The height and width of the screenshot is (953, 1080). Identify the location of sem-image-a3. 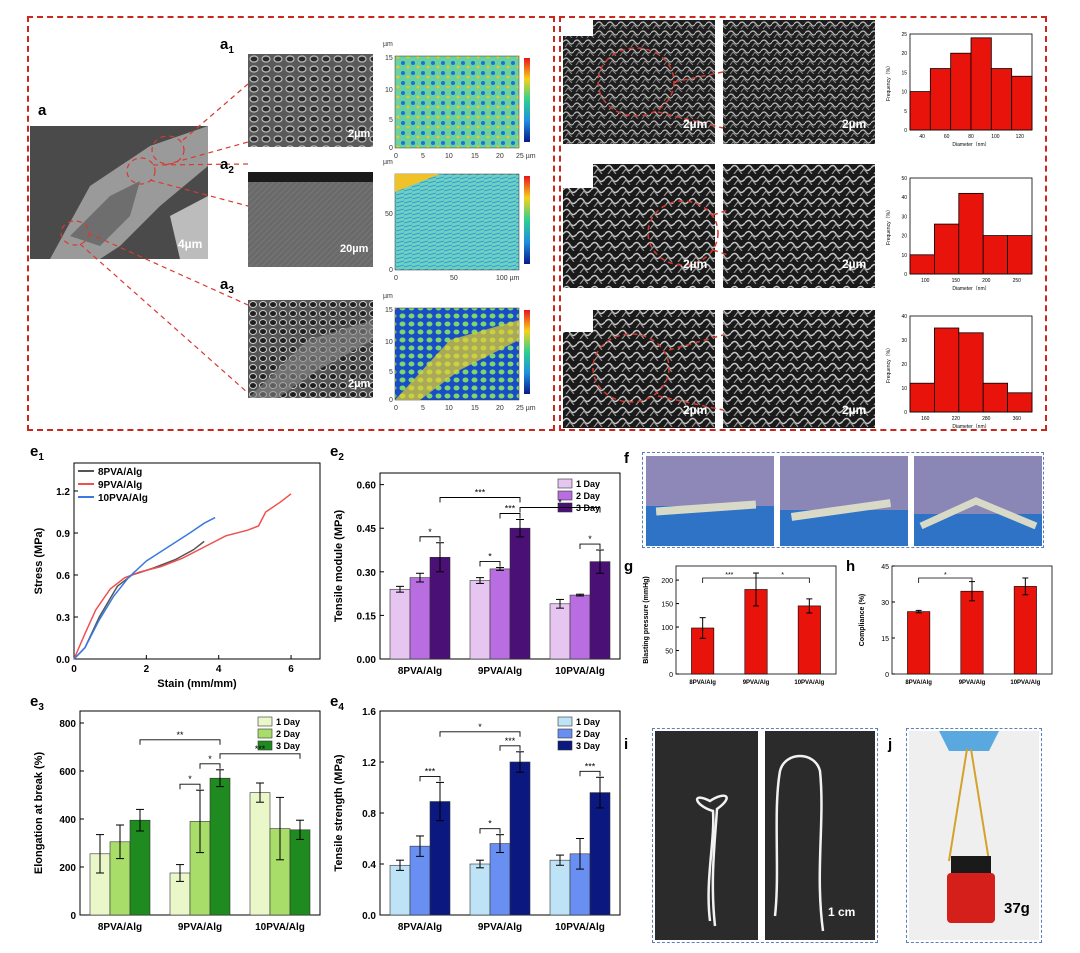
(310, 349).